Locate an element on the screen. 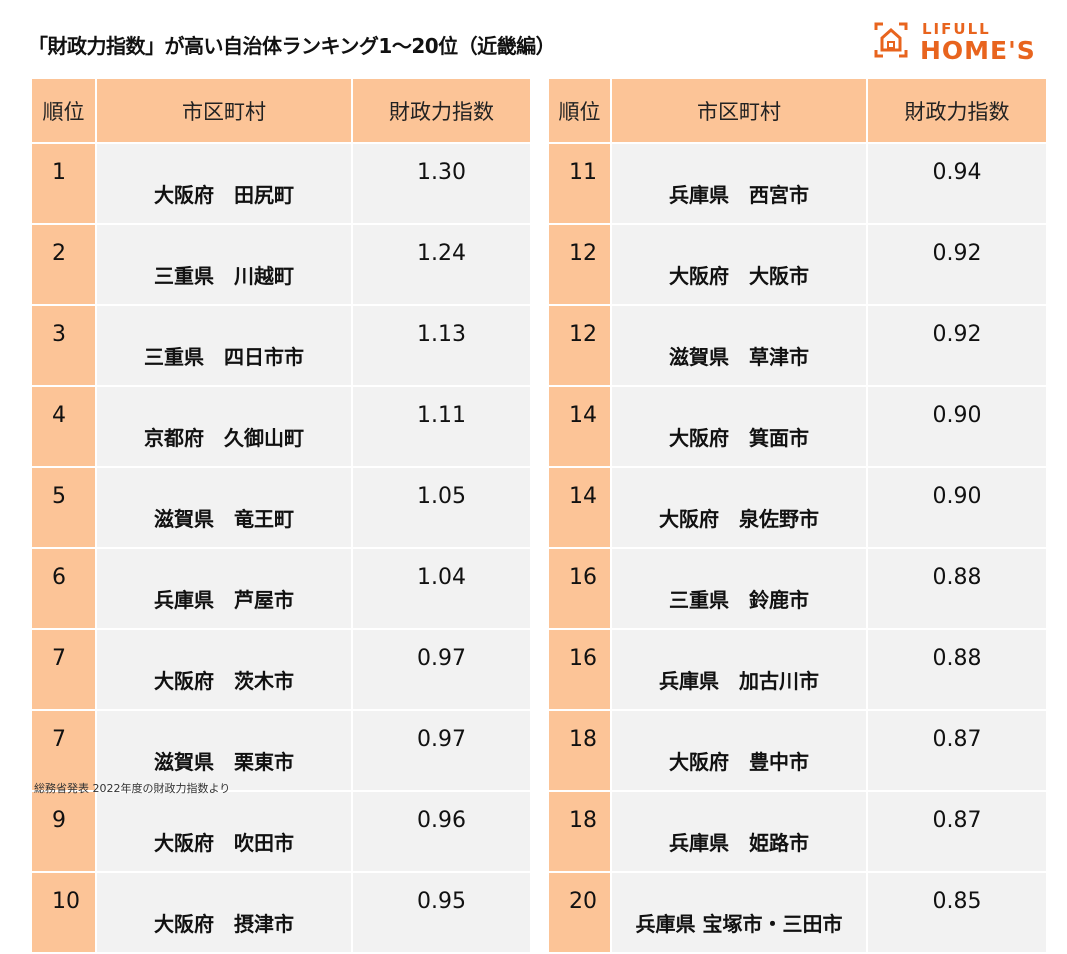 Image resolution: width=1067 pixels, height=954 pixels. name-cell: 大阪府 大阪市 is located at coordinates (739, 264).